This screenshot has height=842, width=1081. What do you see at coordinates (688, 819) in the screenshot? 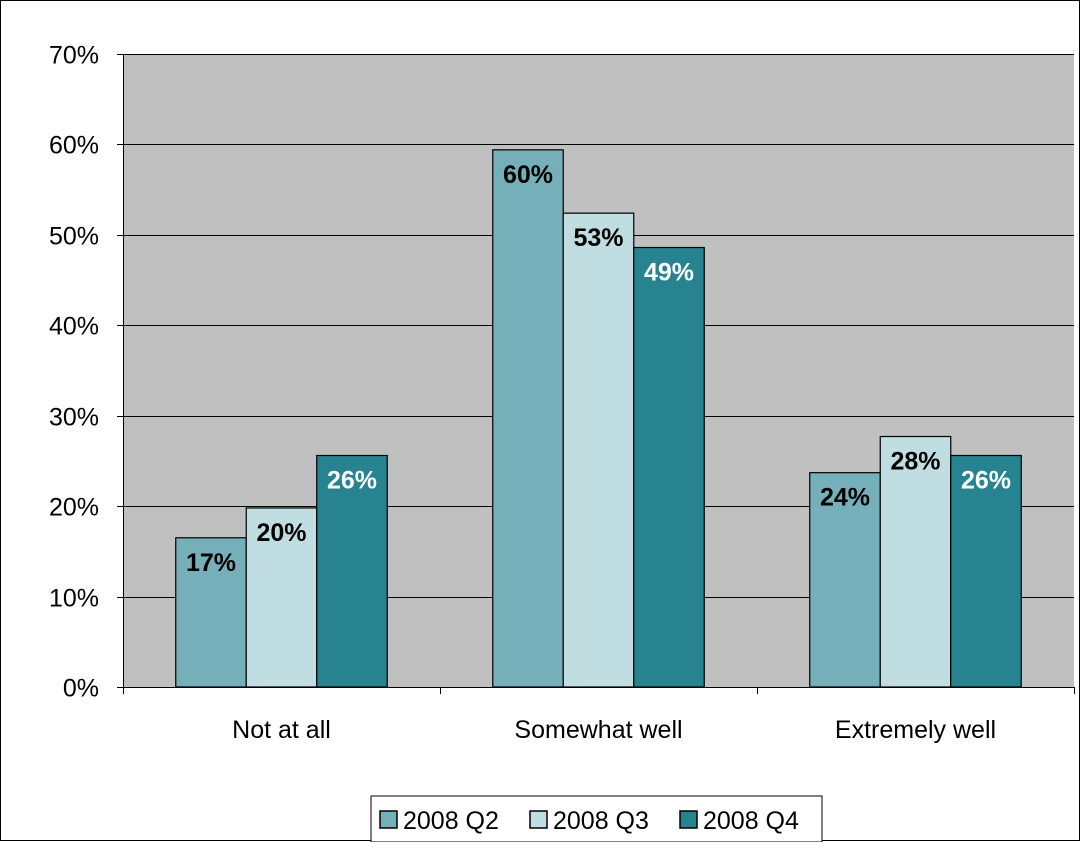
I see `legend-swatch-q4` at bounding box center [688, 819].